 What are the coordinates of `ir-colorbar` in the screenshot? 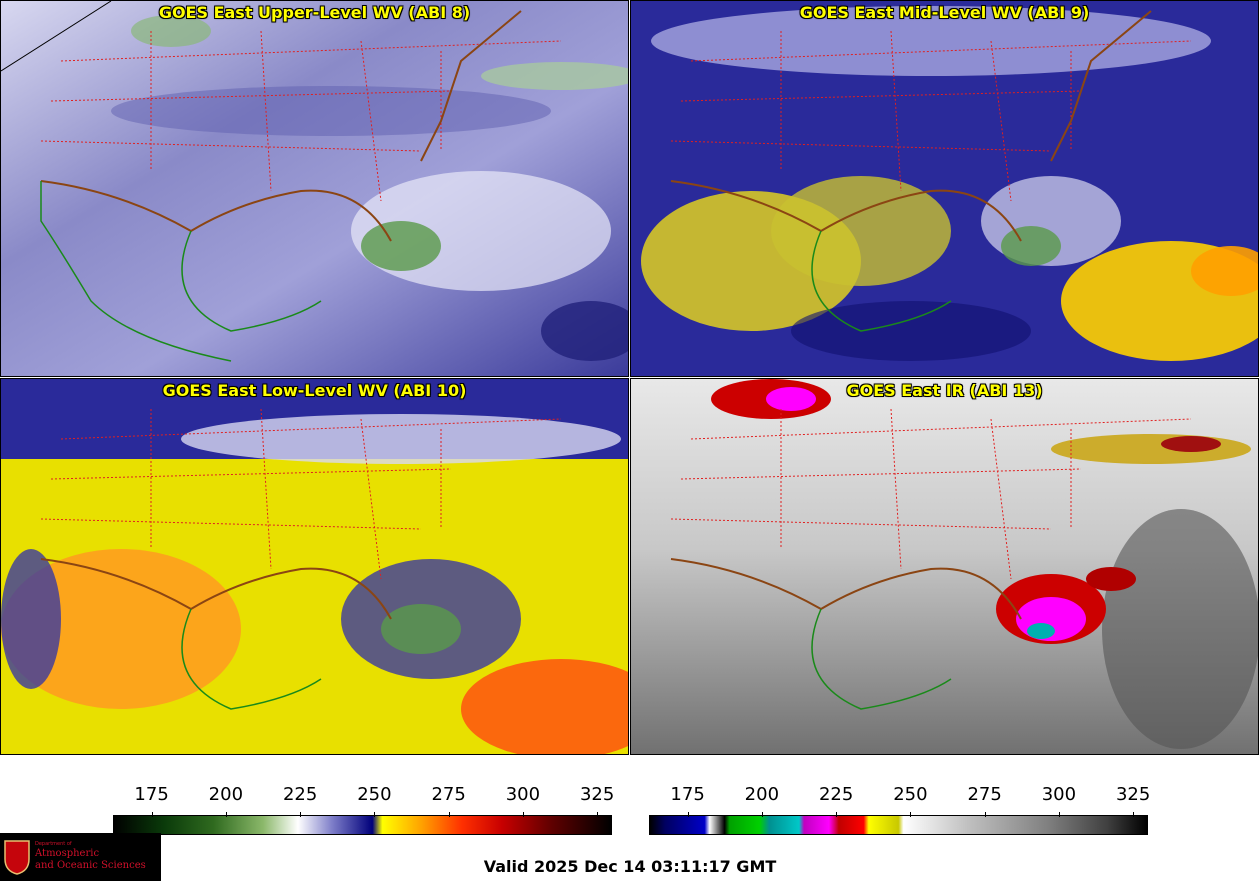 It's located at (898, 825).